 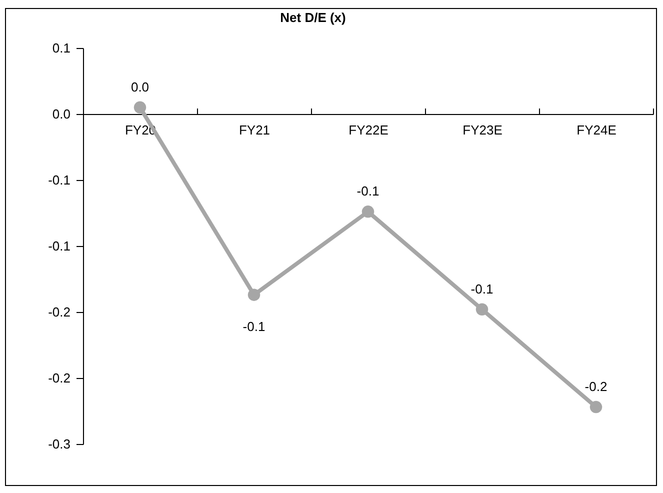 What do you see at coordinates (254, 130) in the screenshot?
I see `x-tick-label: FY21` at bounding box center [254, 130].